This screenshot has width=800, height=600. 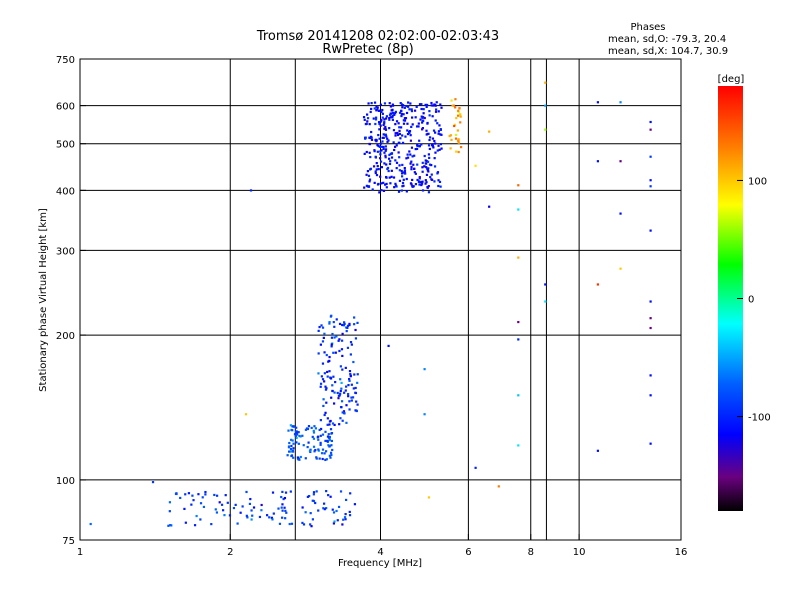 What do you see at coordinates (367, 49) in the screenshot?
I see `chart-subtitle: RwPretec (8p)` at bounding box center [367, 49].